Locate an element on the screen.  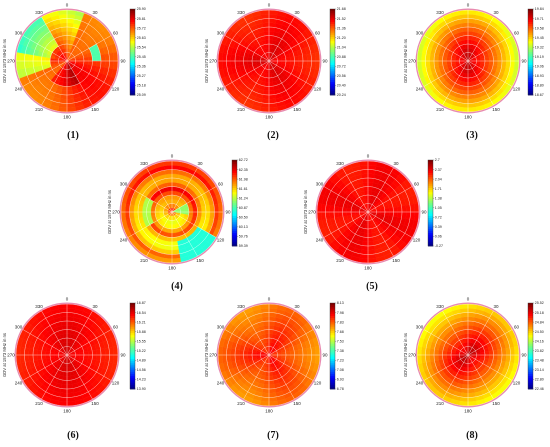
heatmap-cells is located at coordinates (368, 212).